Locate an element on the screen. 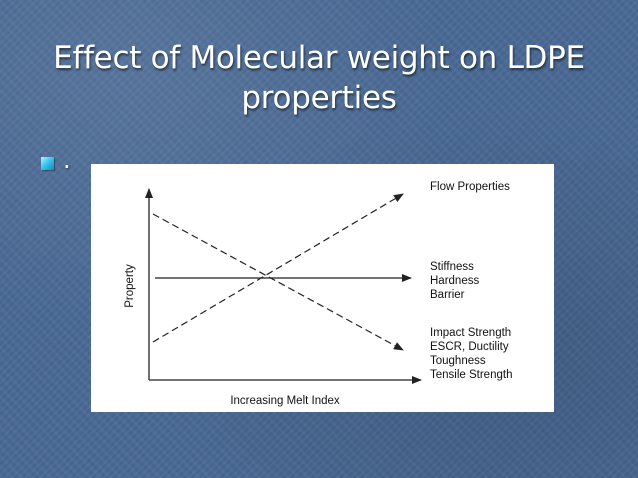 The height and width of the screenshot is (478, 638). escr-ductility-label: ESCR, Ductility is located at coordinates (469, 347).